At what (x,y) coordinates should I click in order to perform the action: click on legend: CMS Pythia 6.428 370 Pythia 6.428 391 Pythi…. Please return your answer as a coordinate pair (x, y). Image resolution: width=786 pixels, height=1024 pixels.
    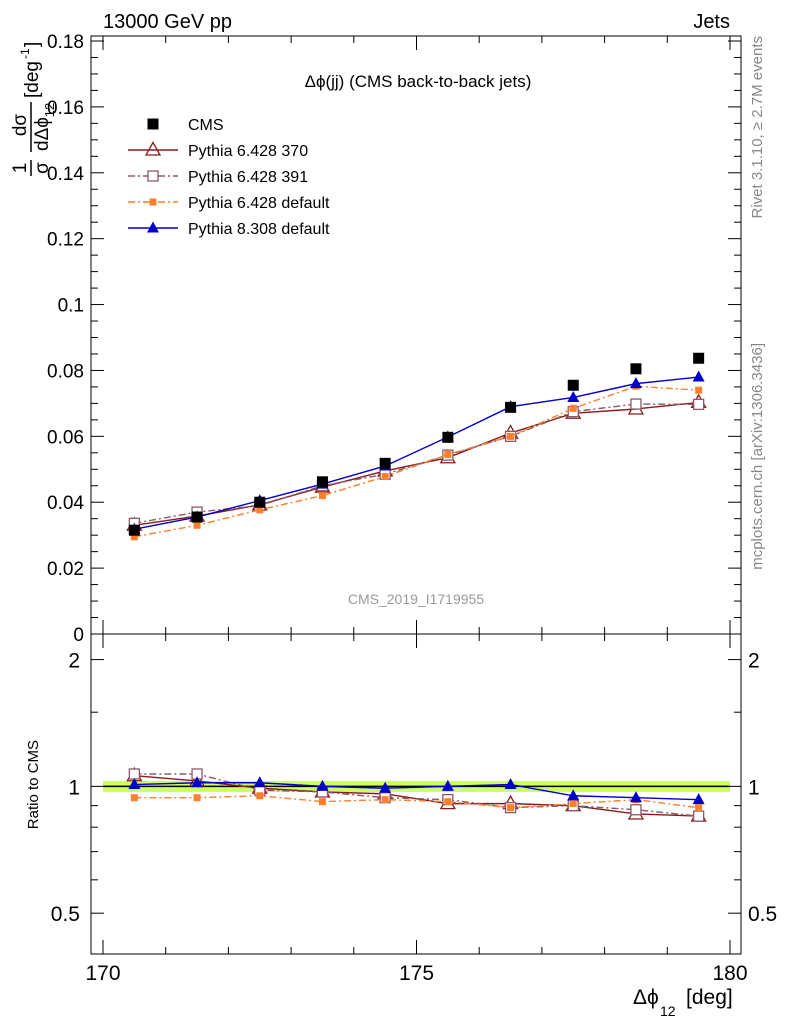
    Looking at the image, I should click on (229, 177).